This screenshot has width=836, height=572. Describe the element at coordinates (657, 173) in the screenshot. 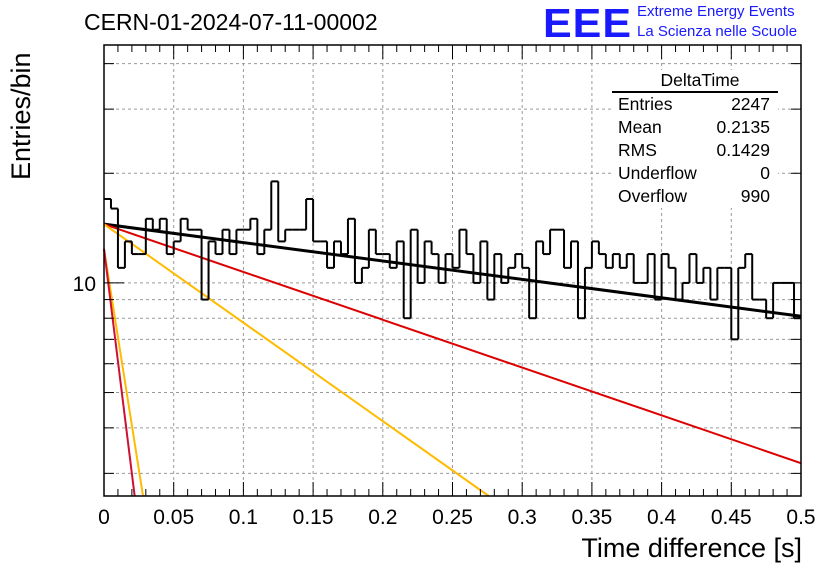

I see `stats-label: Underflow` at that location.